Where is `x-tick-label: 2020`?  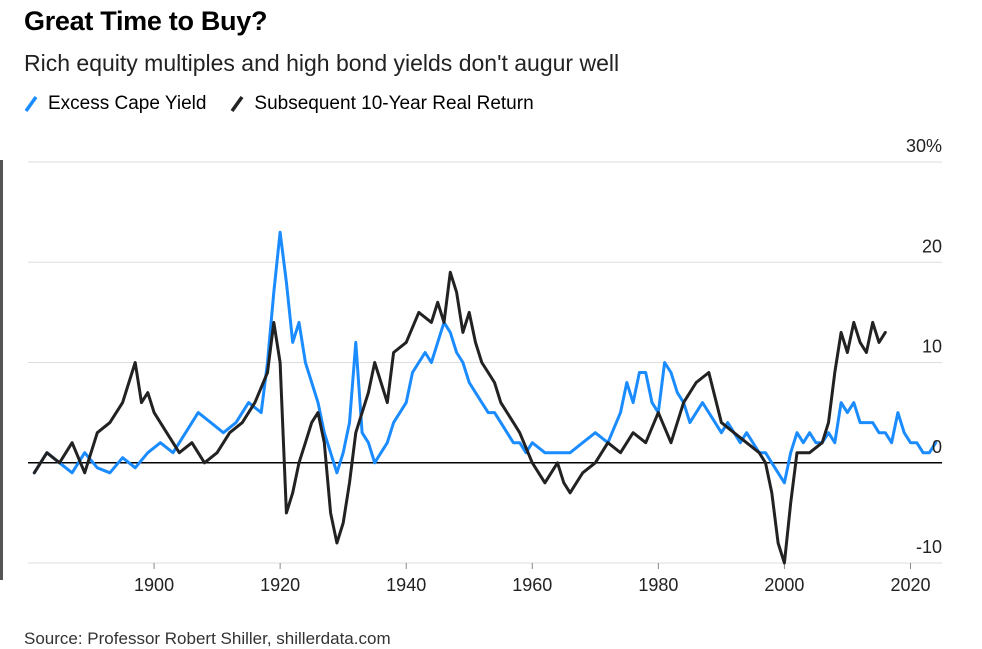
x-tick-label: 2020 is located at coordinates (910, 585).